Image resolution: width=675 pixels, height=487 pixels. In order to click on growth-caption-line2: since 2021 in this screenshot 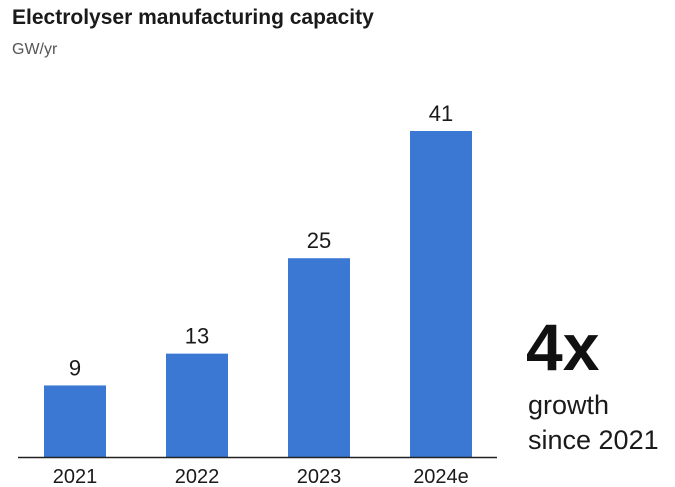, I will do `click(593, 440)`.